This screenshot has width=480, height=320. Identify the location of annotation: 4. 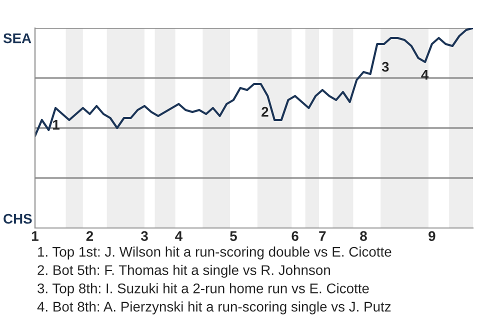
(425, 75).